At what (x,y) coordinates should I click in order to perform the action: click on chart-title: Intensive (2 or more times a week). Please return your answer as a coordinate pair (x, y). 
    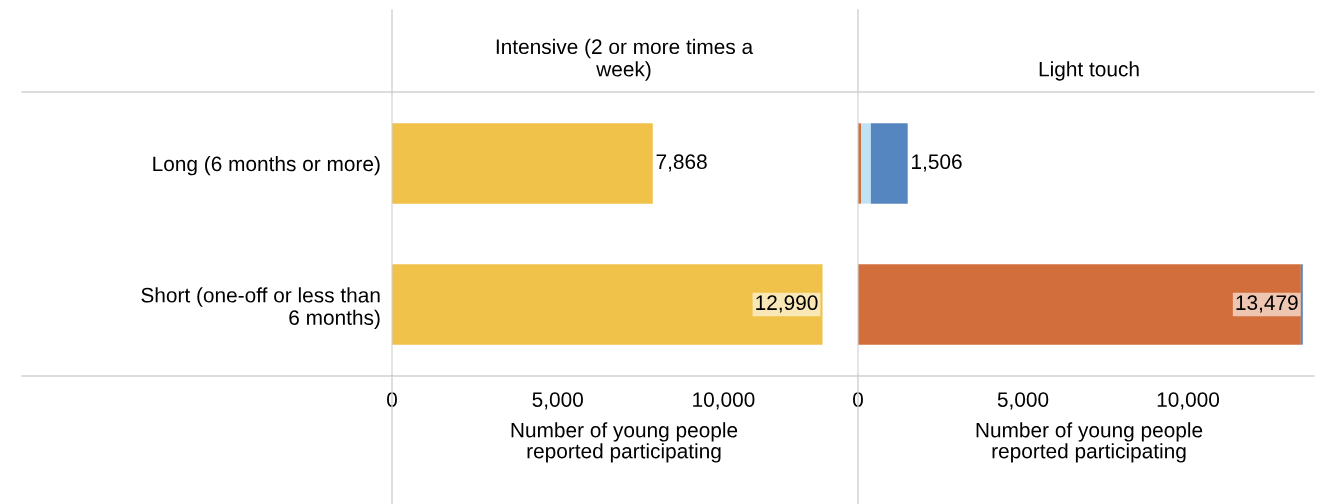
    Looking at the image, I should click on (625, 59).